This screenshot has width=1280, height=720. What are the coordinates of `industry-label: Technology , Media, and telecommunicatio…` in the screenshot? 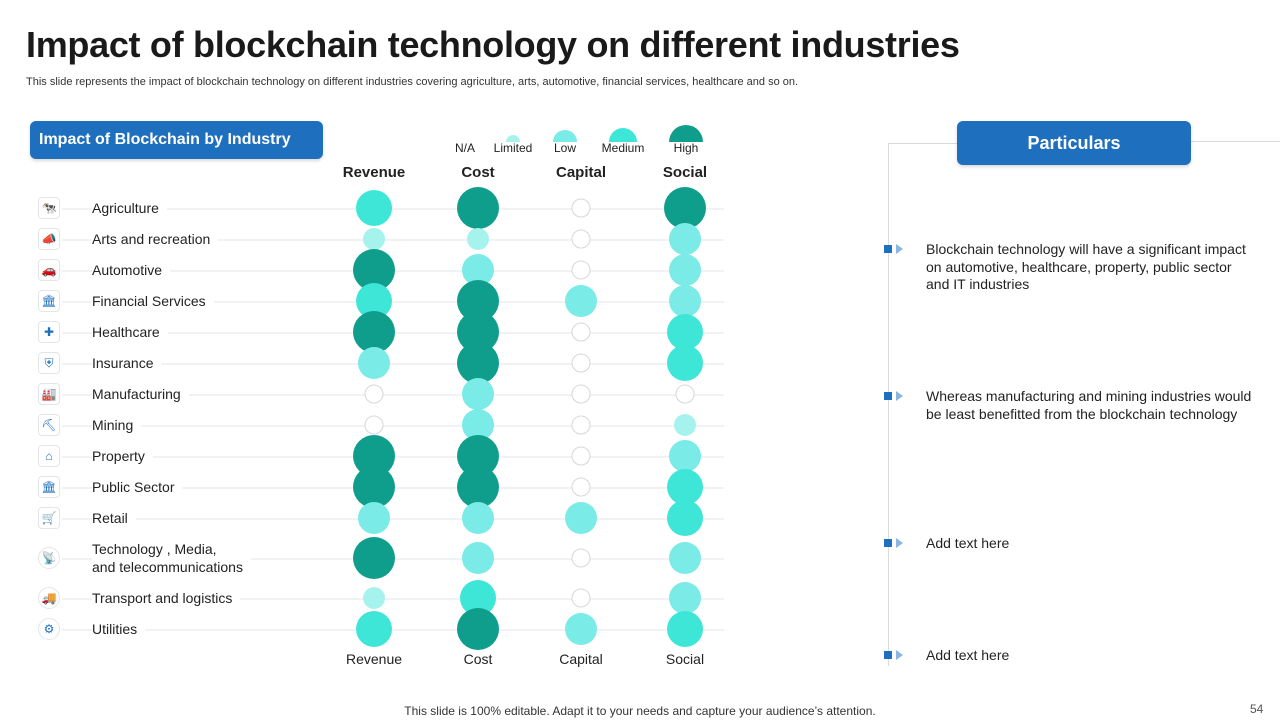 It's located at (171, 558).